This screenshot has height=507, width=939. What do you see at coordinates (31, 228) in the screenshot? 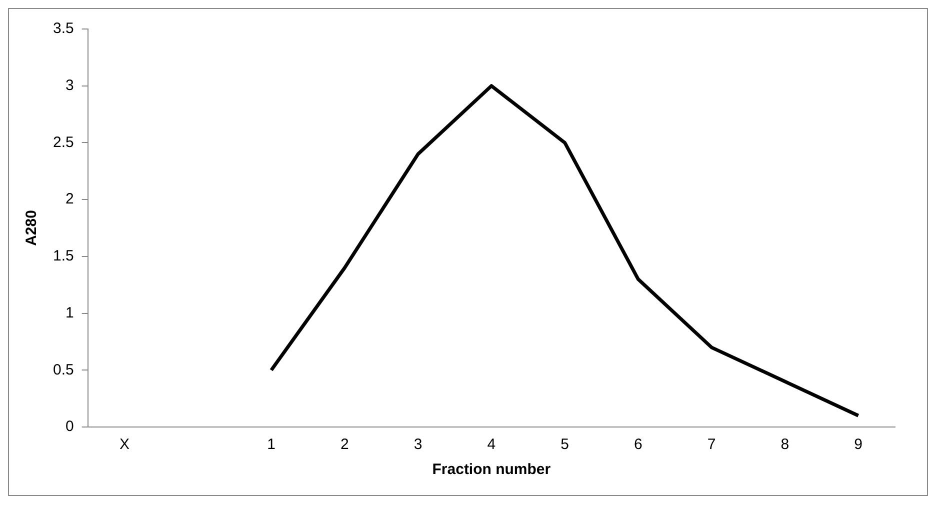
I see `y-axis-title: A280` at bounding box center [31, 228].